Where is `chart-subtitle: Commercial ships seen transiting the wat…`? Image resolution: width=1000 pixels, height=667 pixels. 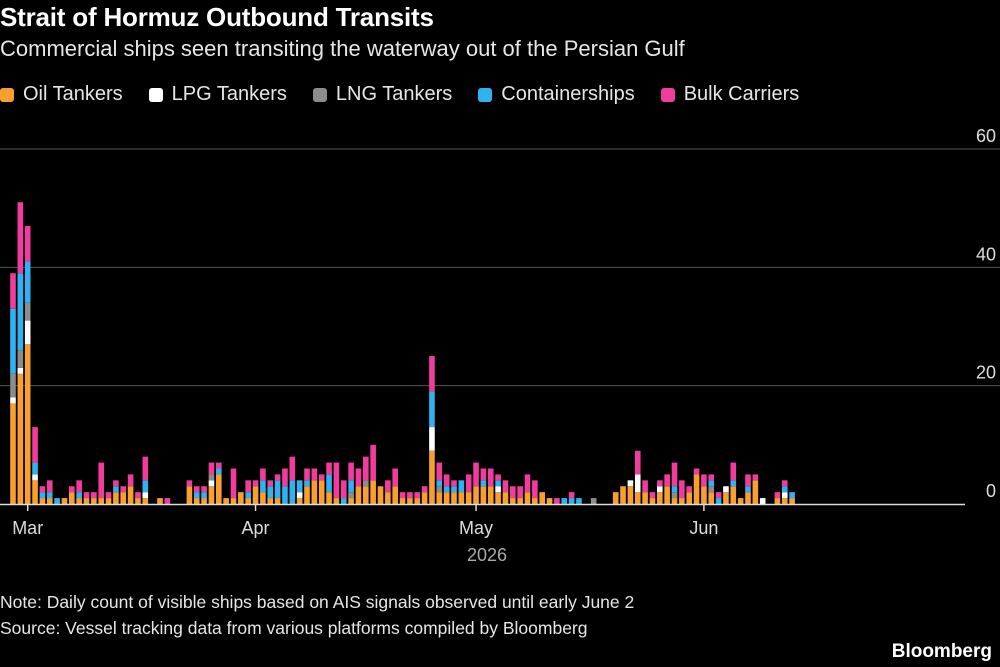
chart-subtitle: Commercial ships seen transiting the wat… is located at coordinates (342, 48).